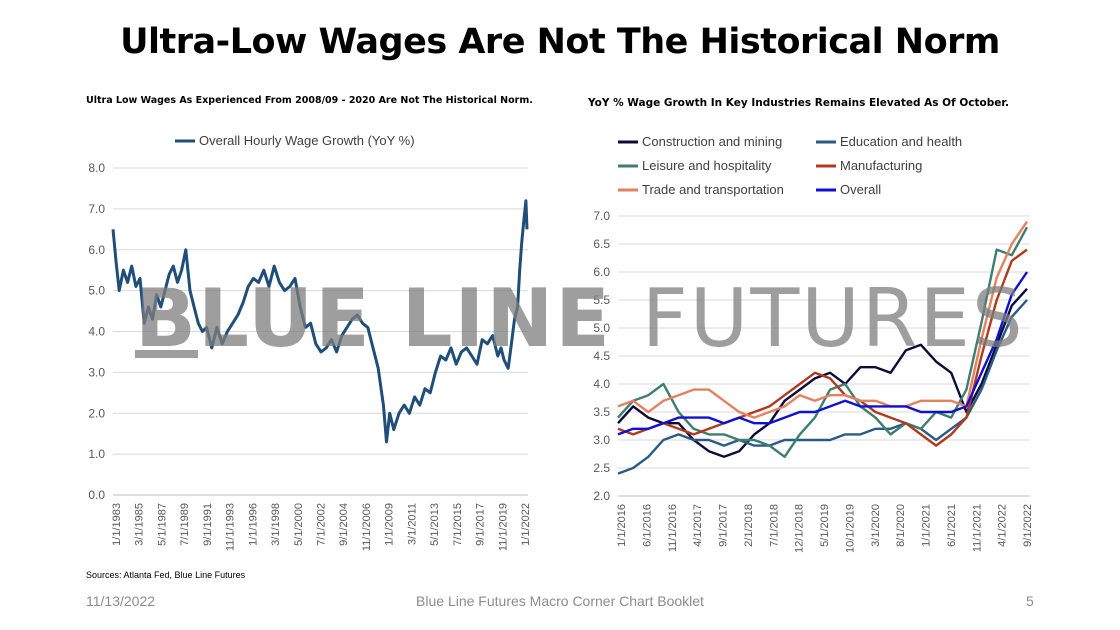  Describe the element at coordinates (253, 524) in the screenshot. I see `left-chart-x-tick-label: 1/1/1996` at that location.